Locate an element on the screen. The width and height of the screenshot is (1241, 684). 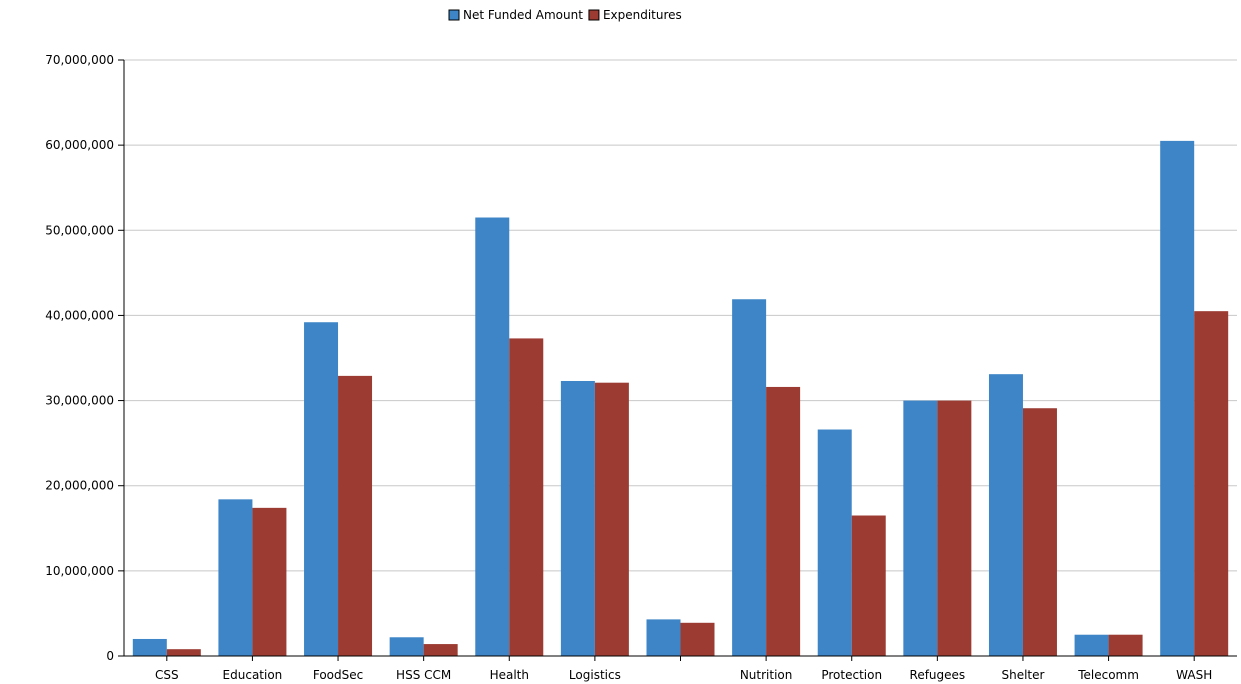
x-tick-label: Logistics is located at coordinates (595, 675).